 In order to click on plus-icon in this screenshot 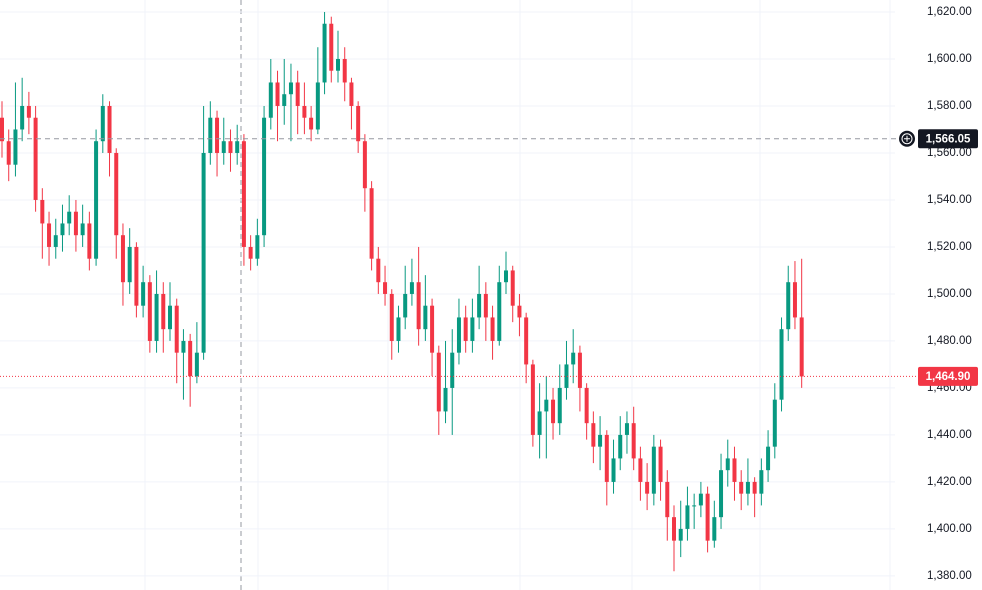, I will do `click(907, 138)`.